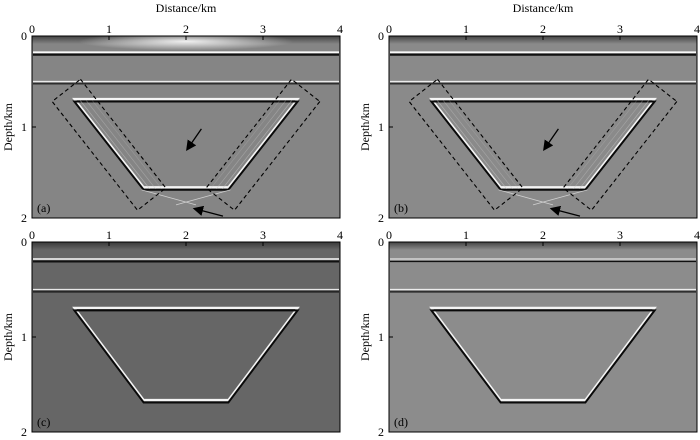  Describe the element at coordinates (401, 422) in the screenshot. I see `panel-label: (d)` at that location.